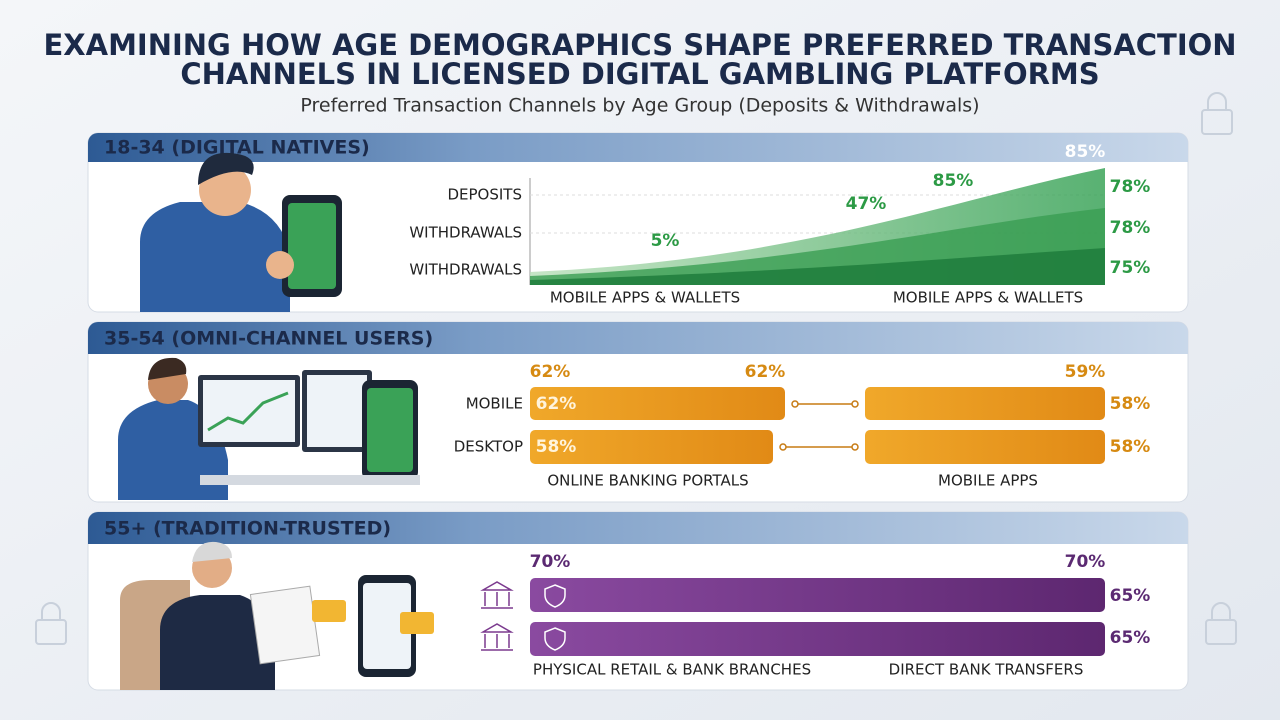  What do you see at coordinates (866, 204) in the screenshot?
I see `value-label: 47%` at bounding box center [866, 204].